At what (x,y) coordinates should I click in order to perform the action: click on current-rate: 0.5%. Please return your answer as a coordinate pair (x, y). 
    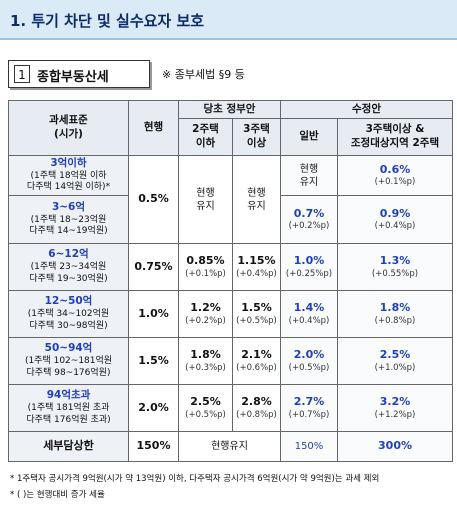
    Looking at the image, I should click on (153, 199).